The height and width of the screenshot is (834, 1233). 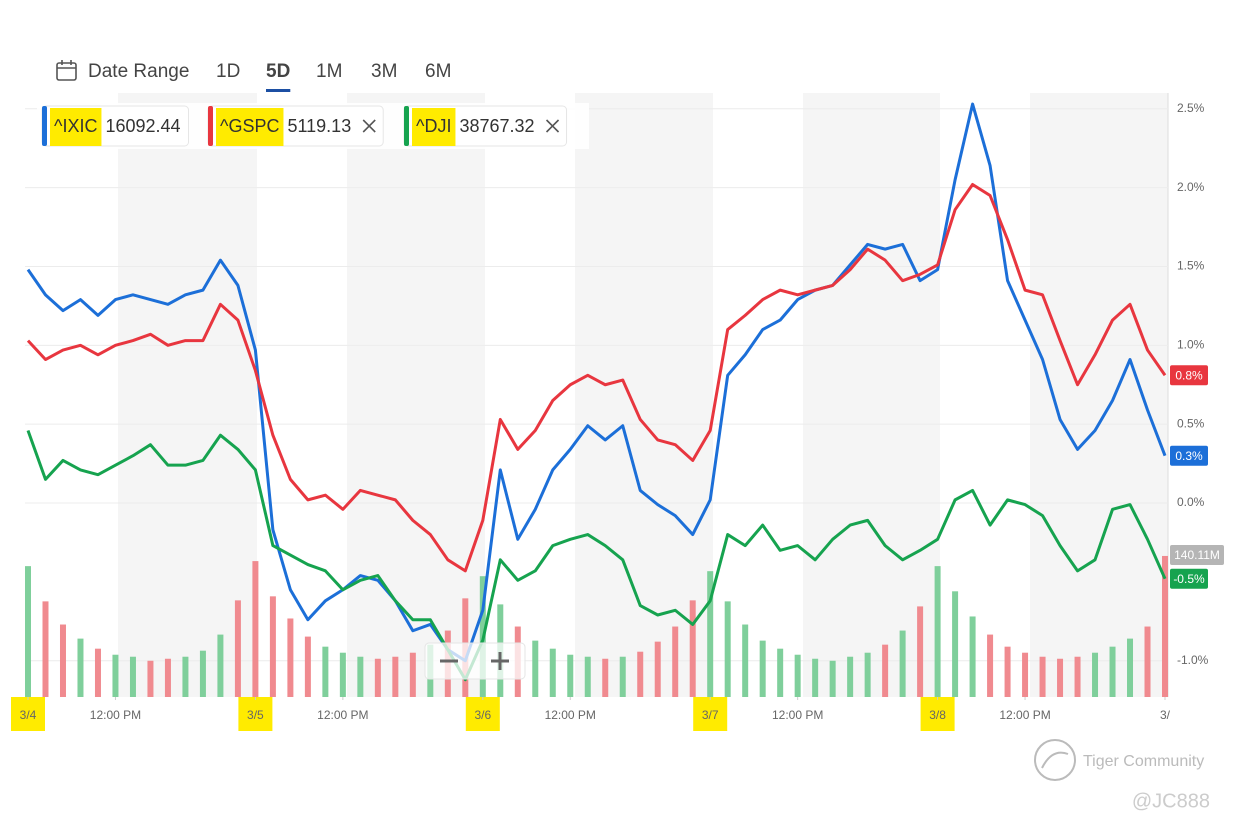 I want to click on last-value-label: 0.8%, so click(x=1189, y=375).